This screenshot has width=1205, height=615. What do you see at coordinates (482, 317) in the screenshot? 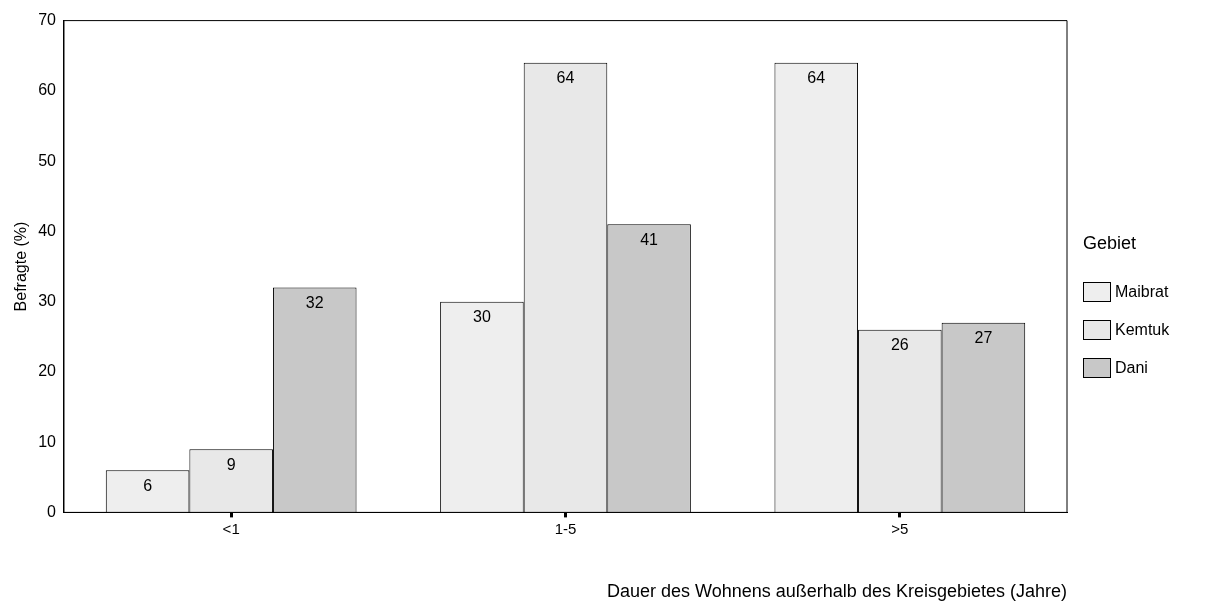
I see `data-label: 30` at bounding box center [482, 317].